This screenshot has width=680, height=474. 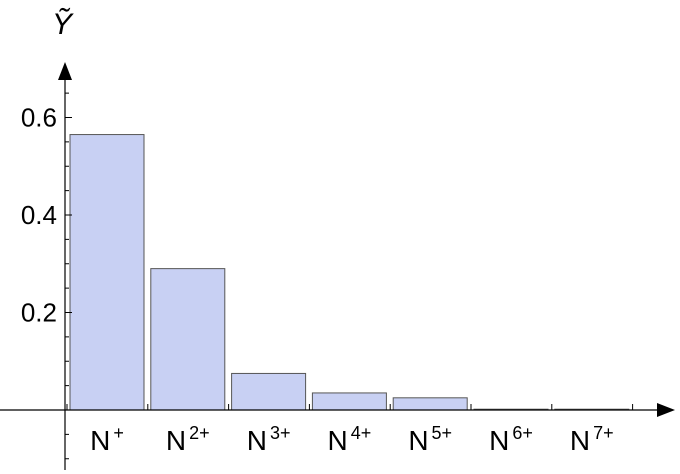 I want to click on x-axis-arrow-icon, so click(x=666, y=410).